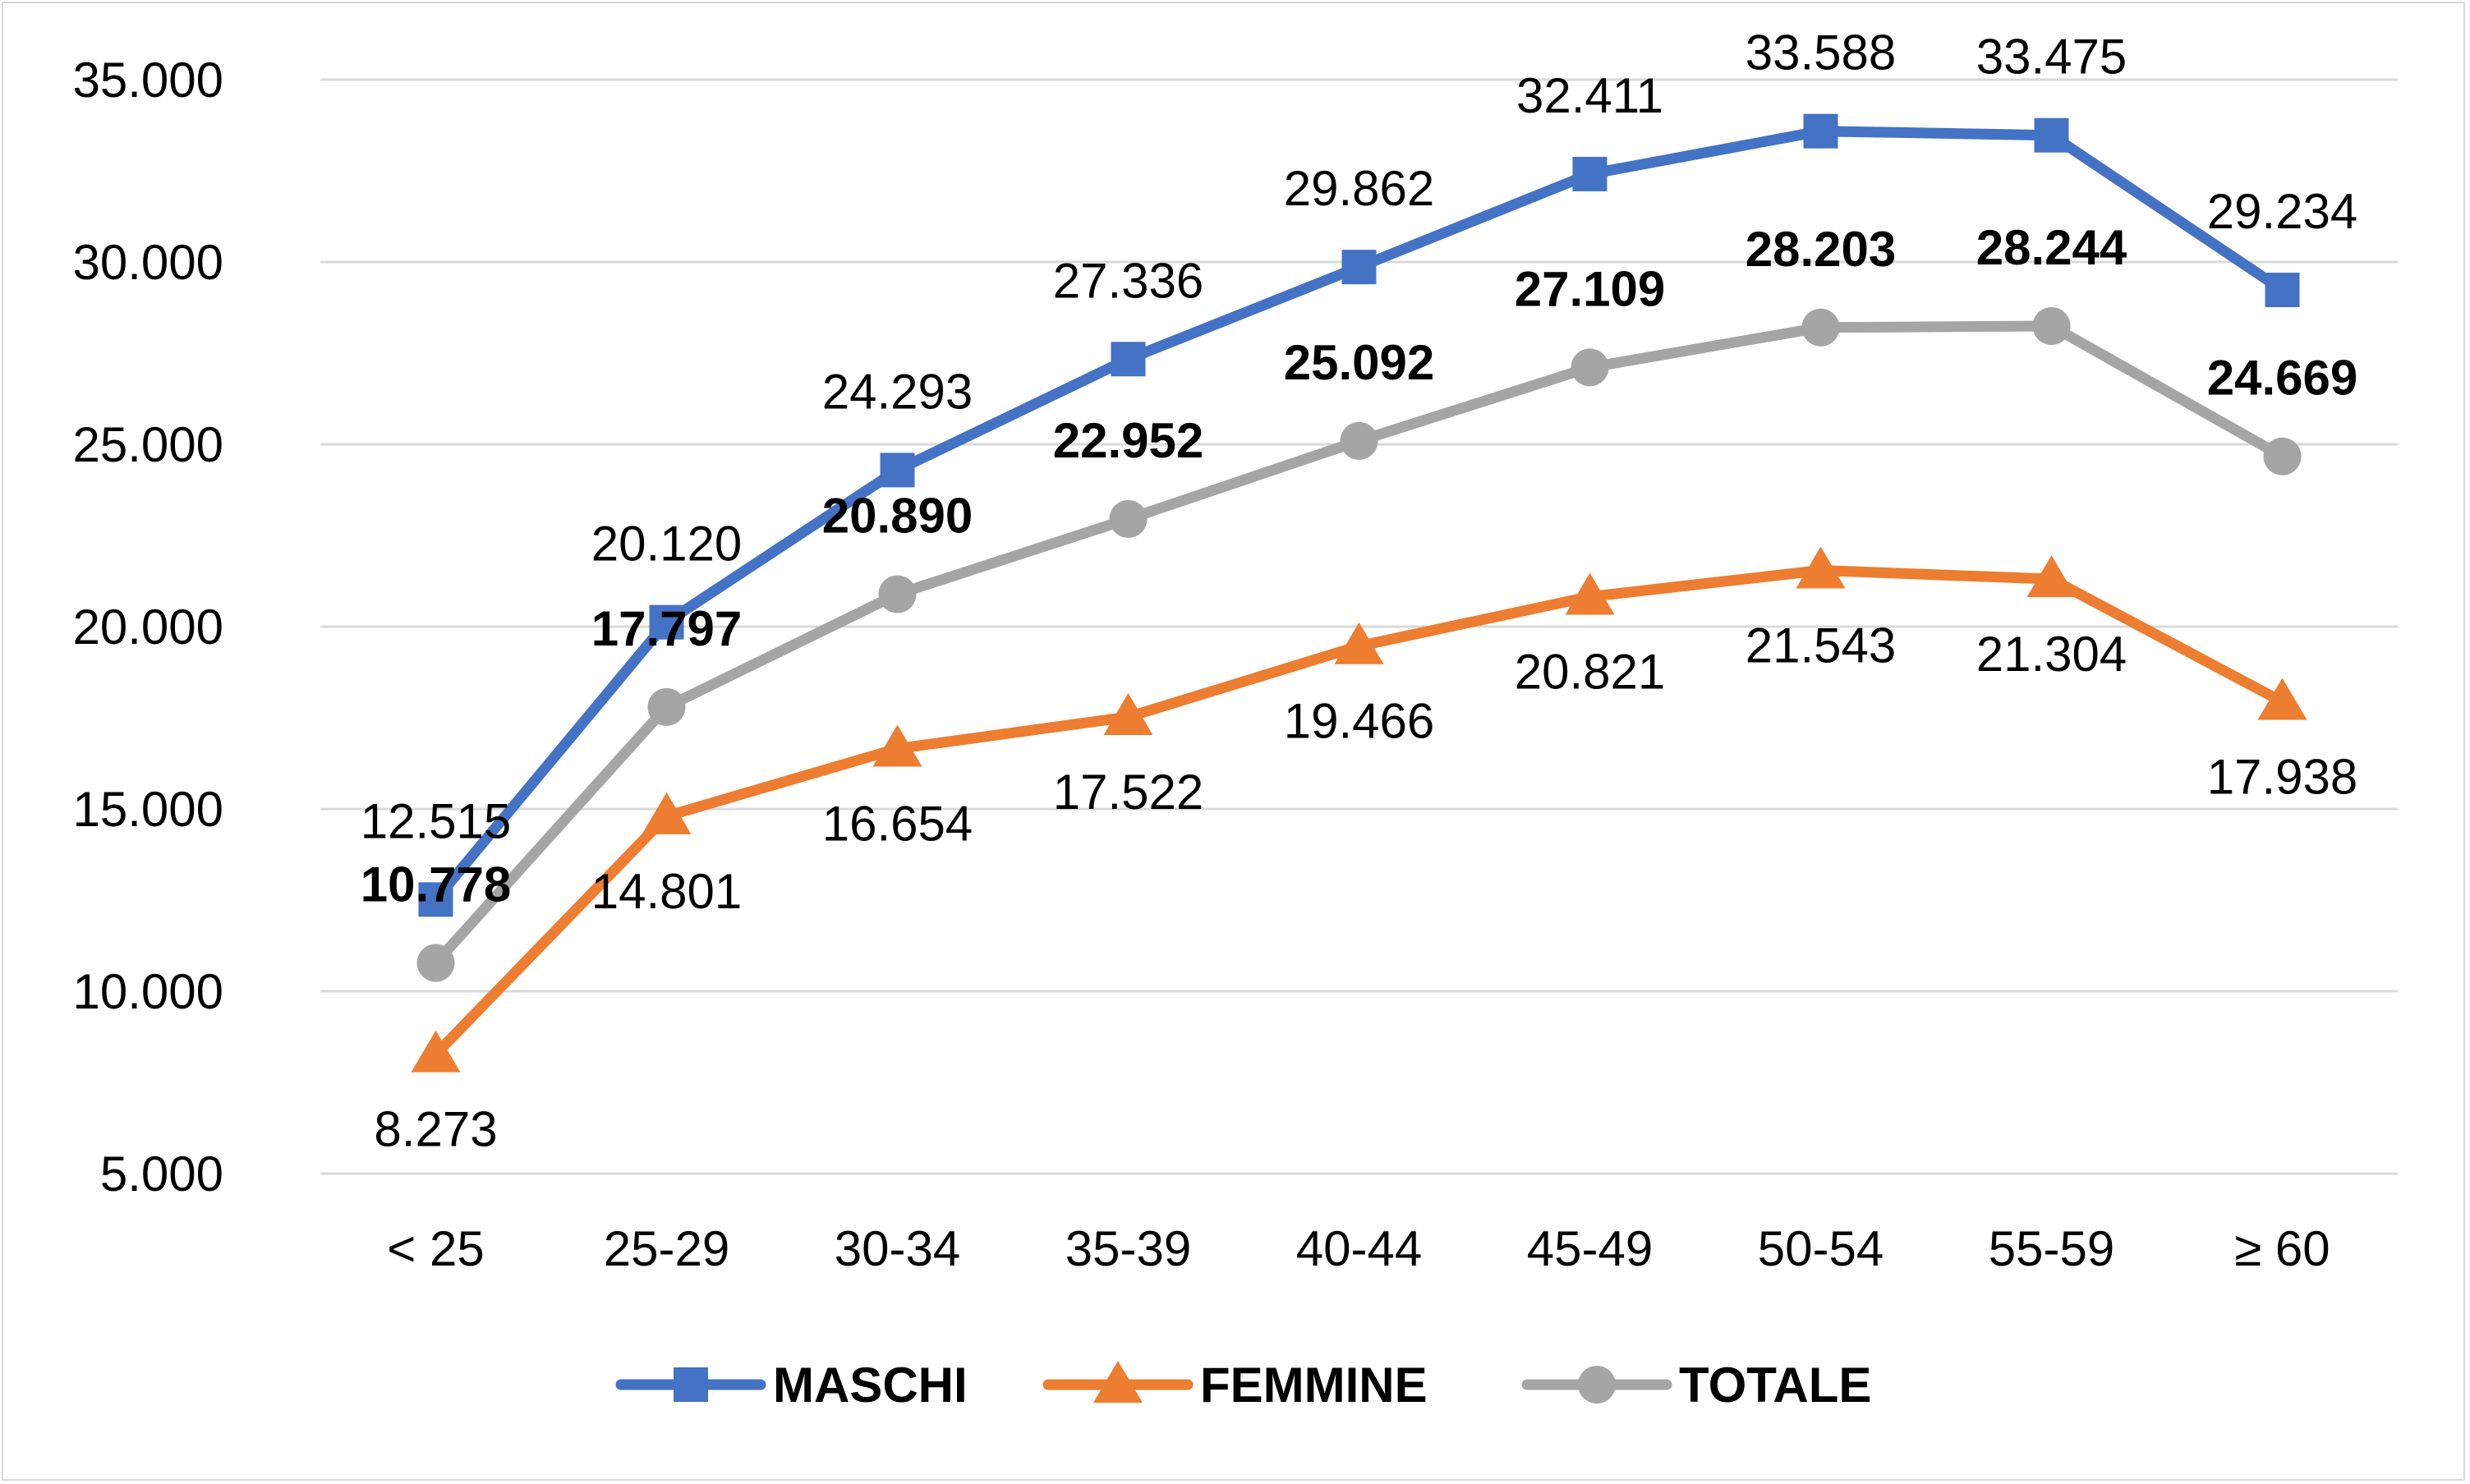  Describe the element at coordinates (897, 392) in the screenshot. I see `data-label-maschi: 24.293` at that location.